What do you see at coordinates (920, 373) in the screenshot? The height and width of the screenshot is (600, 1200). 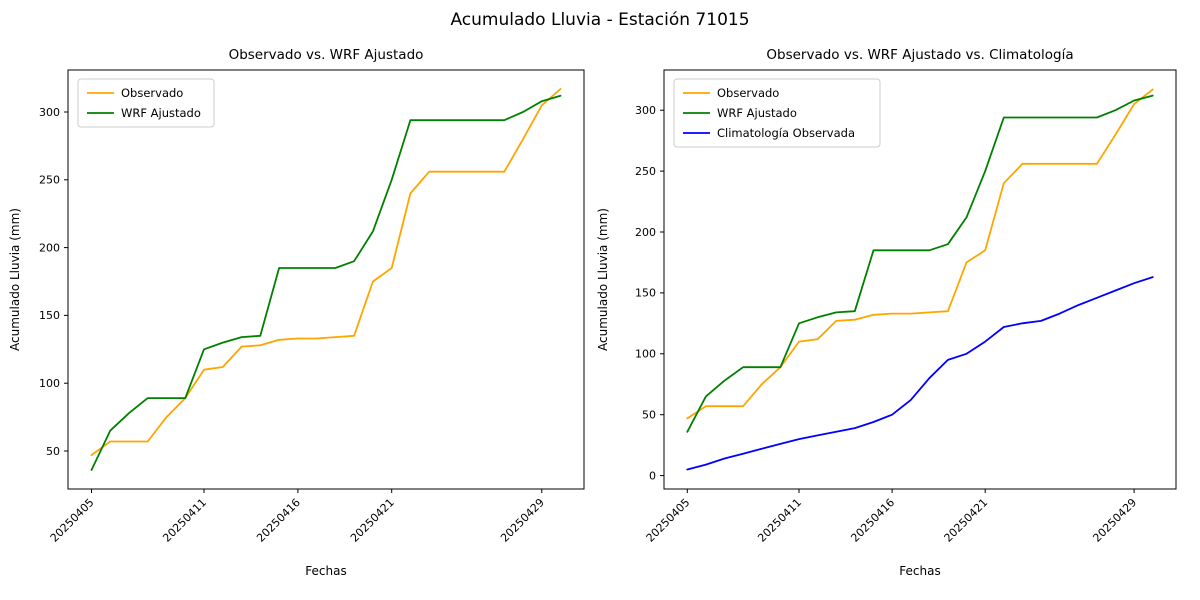 I see `series-line-climatologia-observada` at bounding box center [920, 373].